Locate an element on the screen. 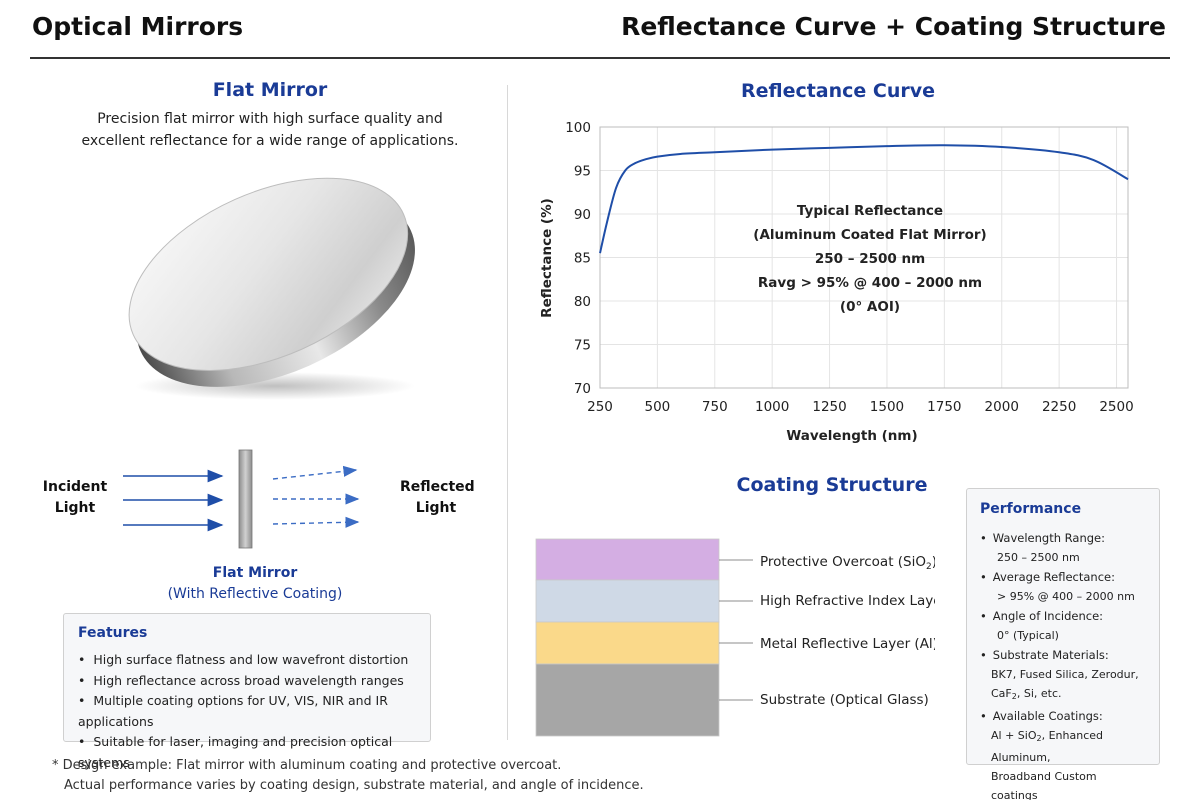 Image resolution: width=1200 pixels, height=800 pixels. performance-title: Performance is located at coordinates (1031, 509).